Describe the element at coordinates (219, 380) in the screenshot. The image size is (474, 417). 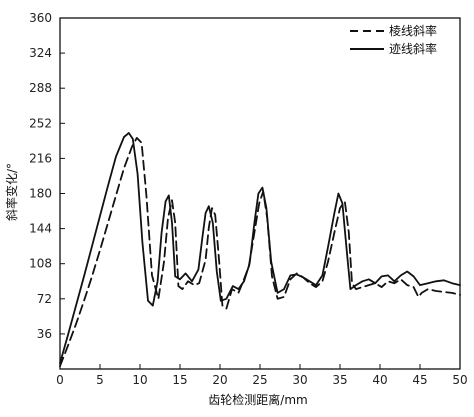
I see `x-tick-label: 20` at that location.